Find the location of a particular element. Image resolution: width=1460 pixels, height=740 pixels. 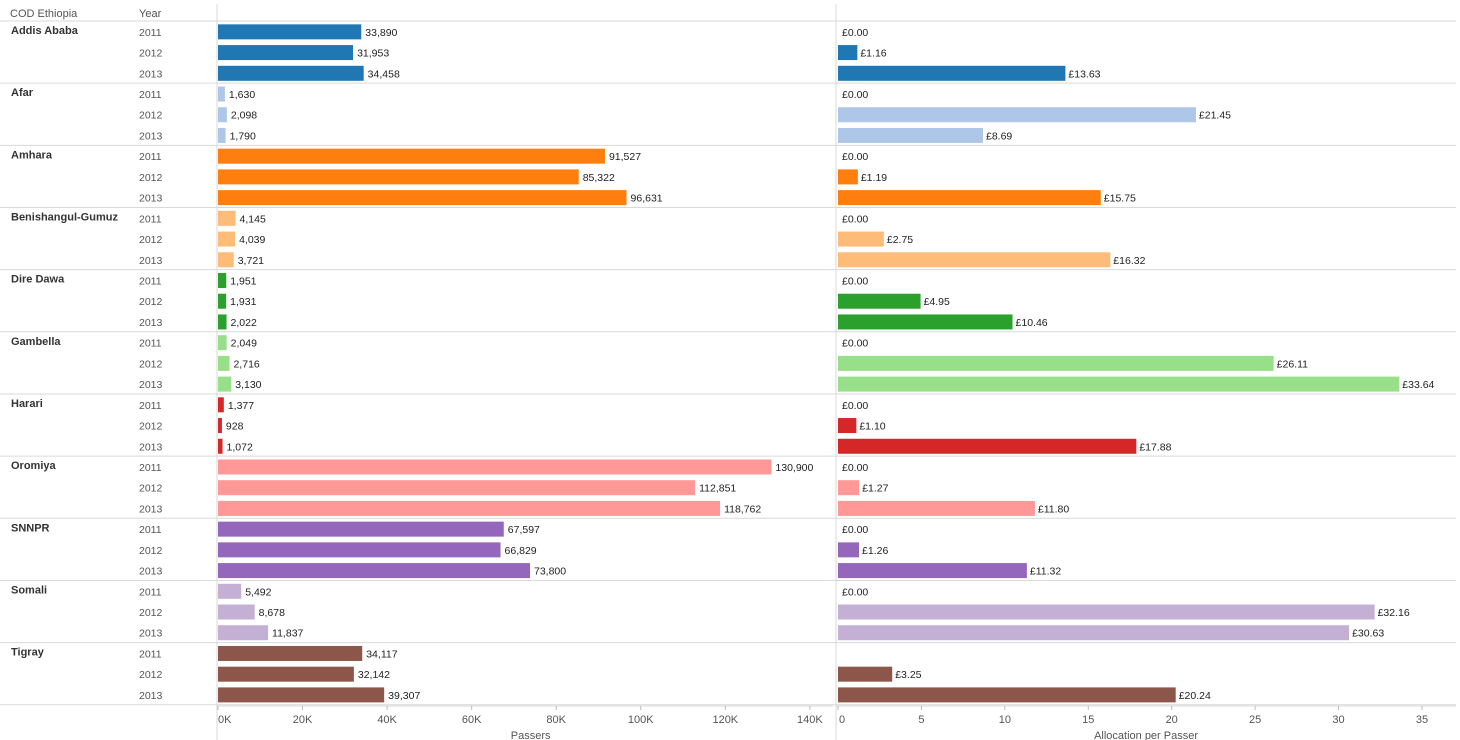

region-label: Oromiya is located at coordinates (34, 466).